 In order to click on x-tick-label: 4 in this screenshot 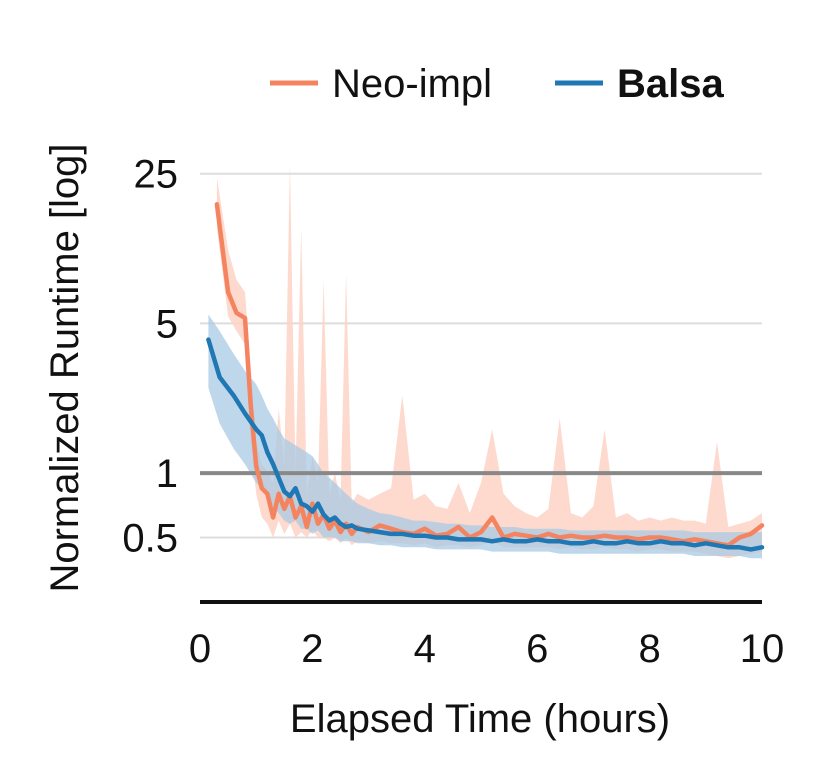, I will do `click(425, 649)`.